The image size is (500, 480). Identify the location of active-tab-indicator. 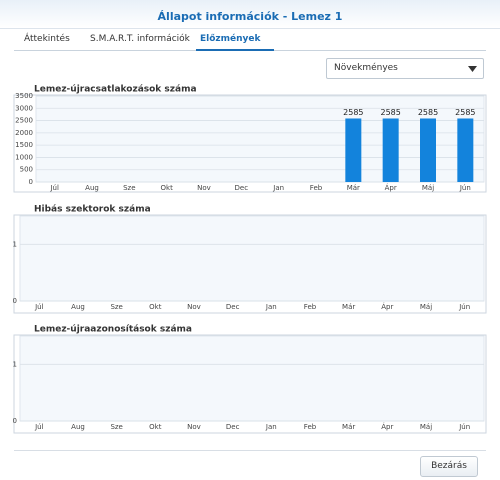
(235, 50).